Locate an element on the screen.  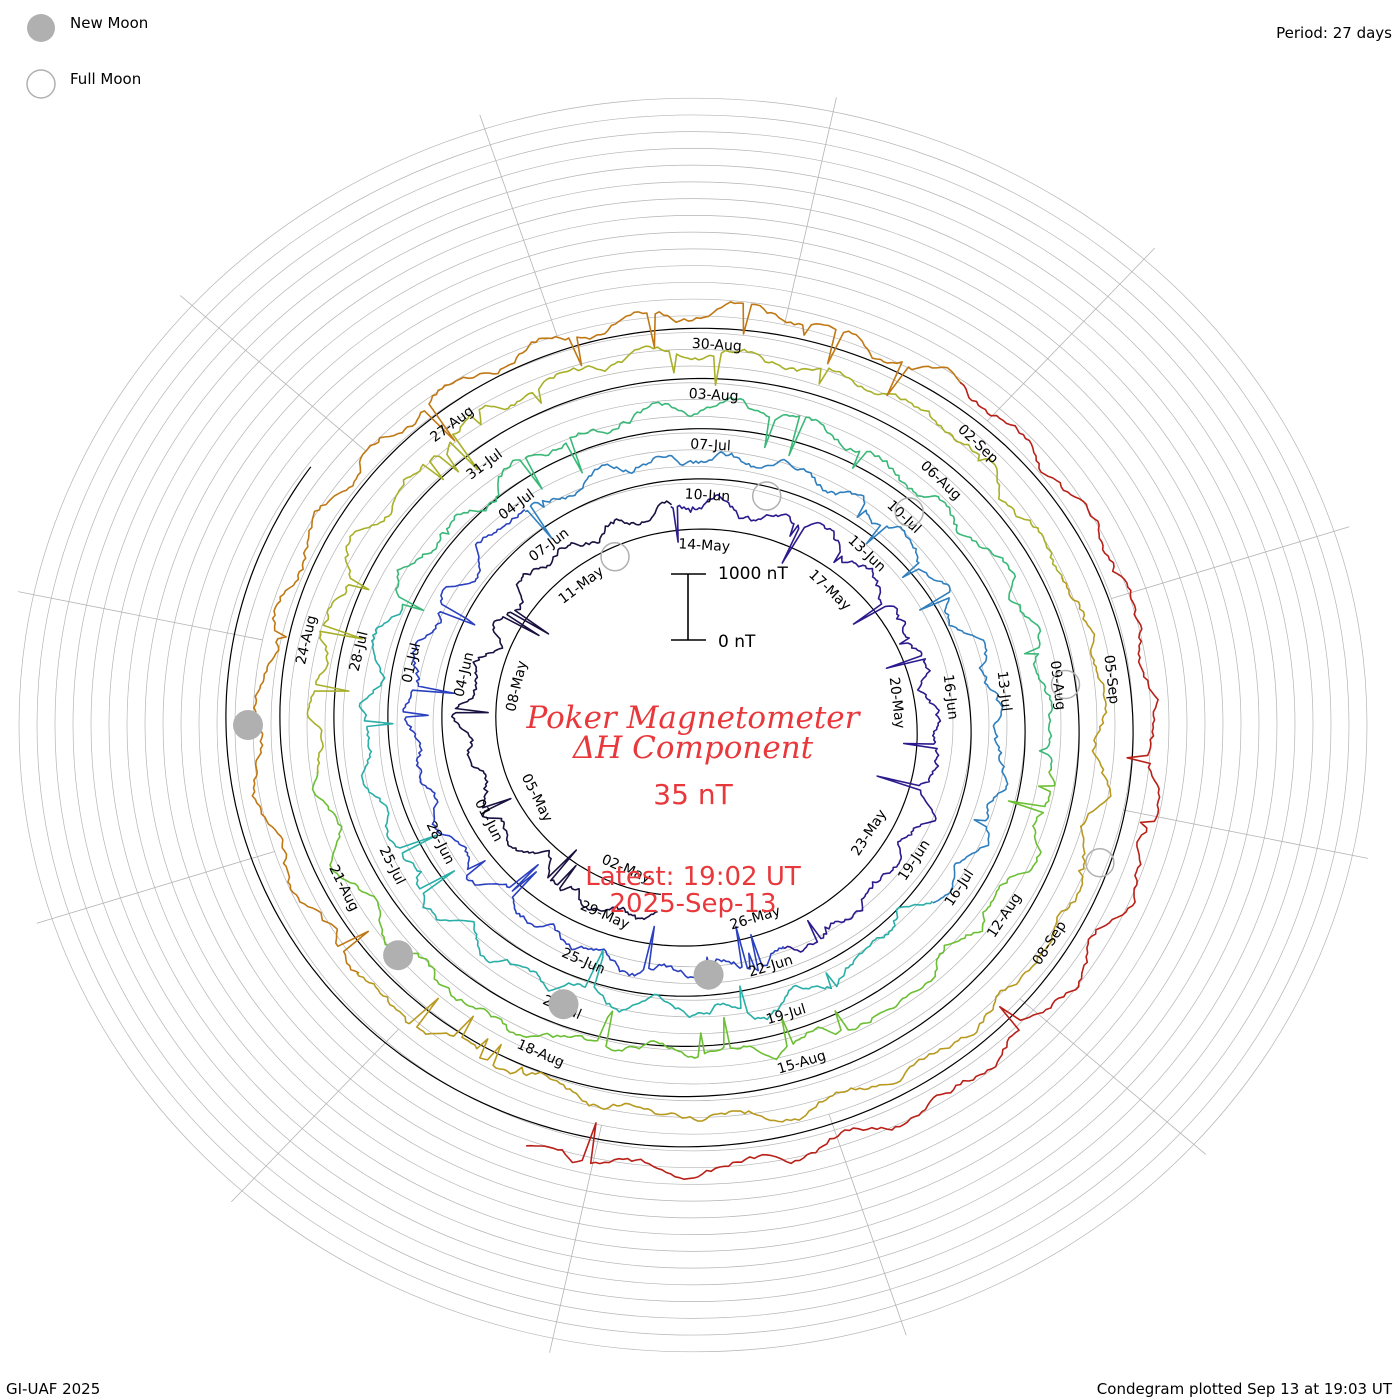
date-label: 10-Jun is located at coordinates (707, 495).